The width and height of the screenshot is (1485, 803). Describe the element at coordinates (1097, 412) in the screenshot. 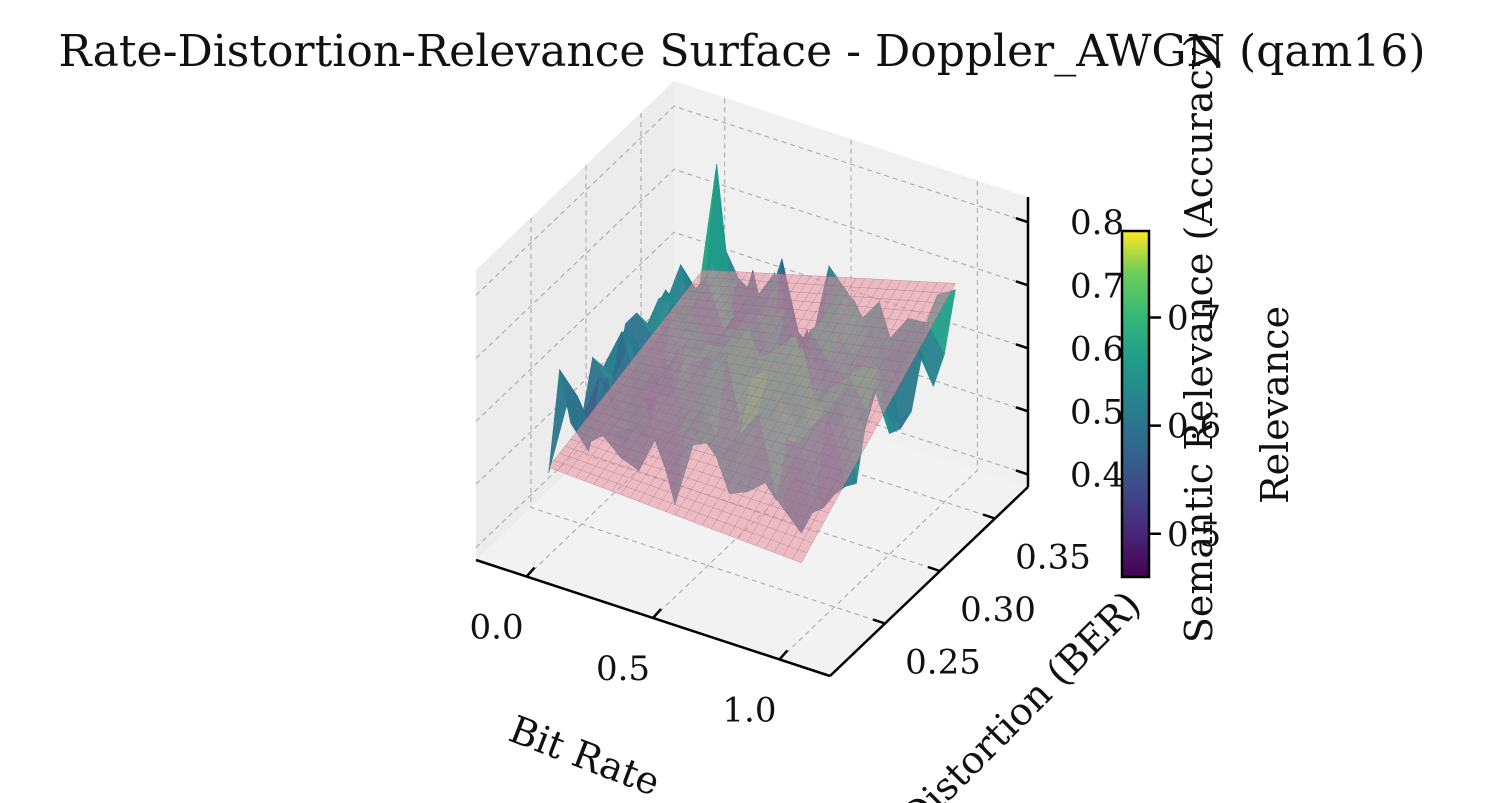

I see `z-tick-label: 0.5` at that location.